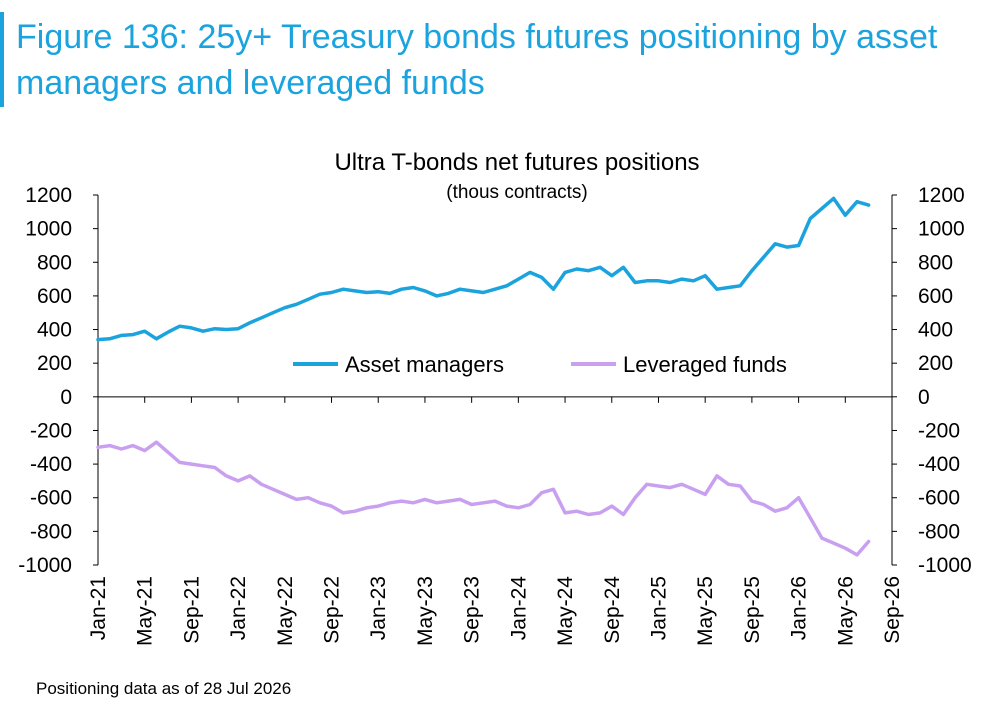 Image resolution: width=1000 pixels, height=725 pixels. I want to click on x-tick-label: Sep-25, so click(752, 610).